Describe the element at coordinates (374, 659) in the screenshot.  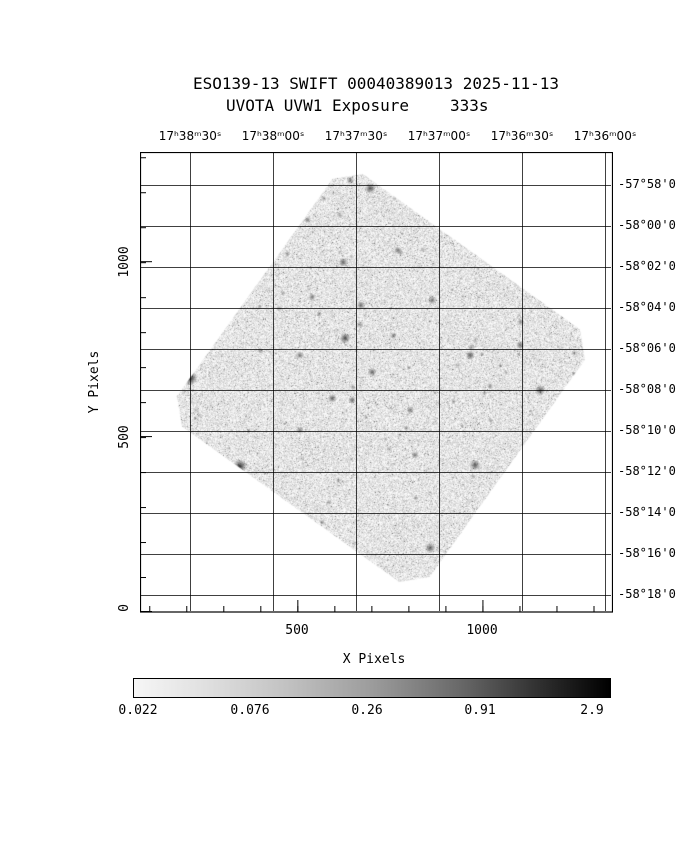
I see `x-axis-label: X Pixels` at that location.